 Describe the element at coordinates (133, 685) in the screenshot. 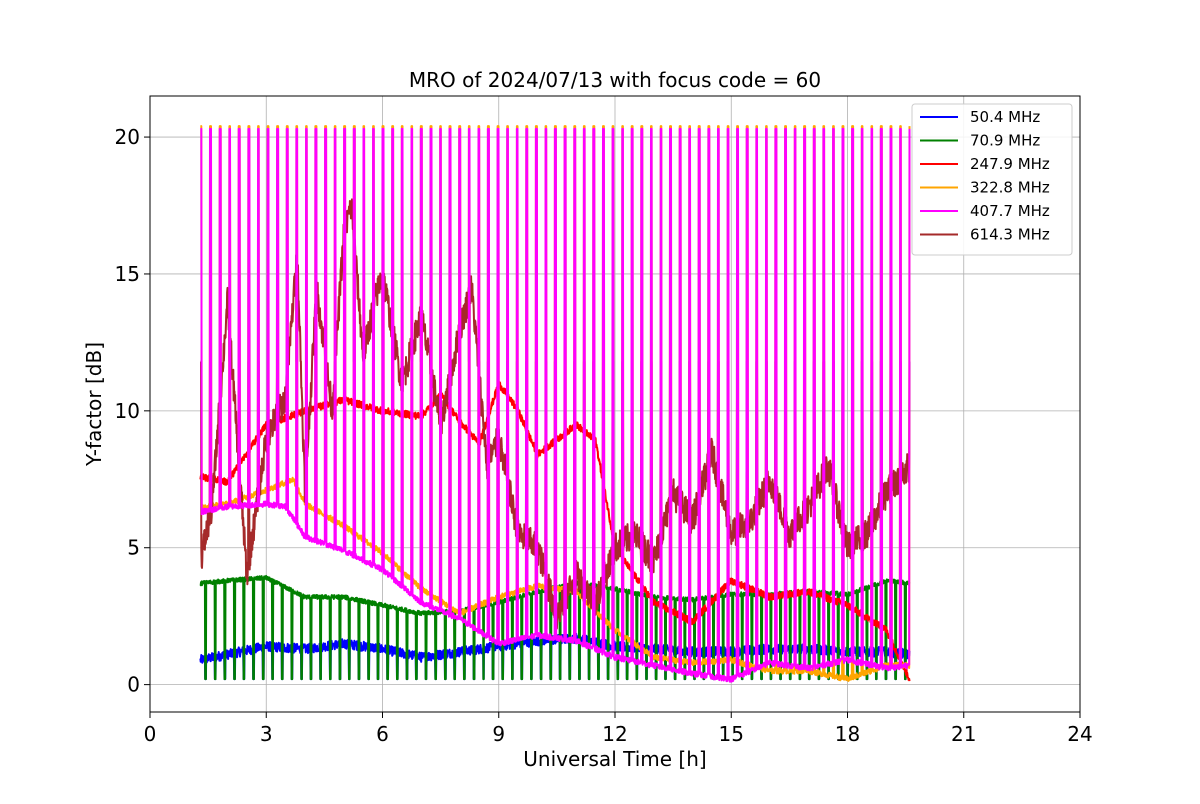

I see `y-tick-label: 0` at that location.